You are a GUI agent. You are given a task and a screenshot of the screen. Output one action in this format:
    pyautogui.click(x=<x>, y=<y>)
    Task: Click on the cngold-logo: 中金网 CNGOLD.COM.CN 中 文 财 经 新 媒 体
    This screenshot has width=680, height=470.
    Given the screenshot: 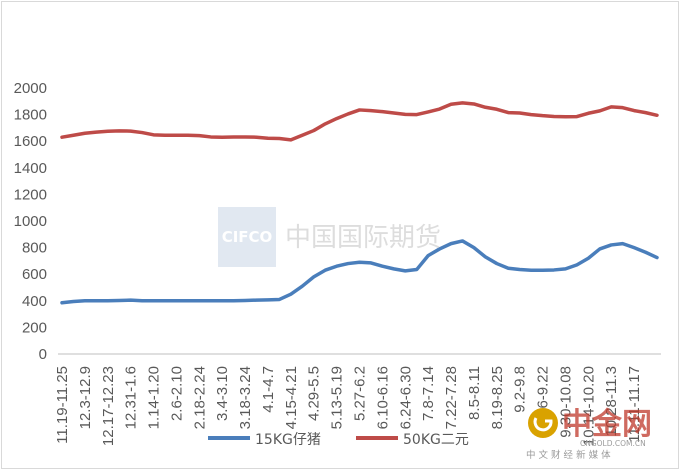 What is the action you would take?
    pyautogui.click(x=589, y=434)
    